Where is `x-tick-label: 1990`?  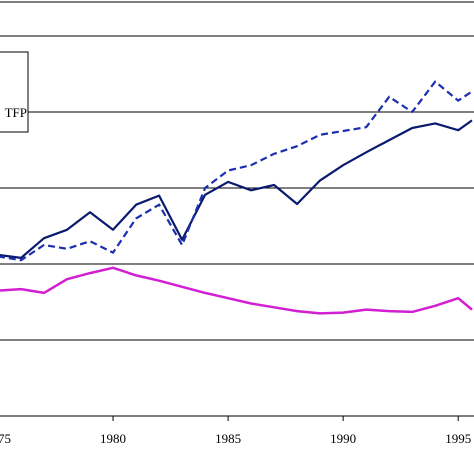
x-tick-label: 1990 is located at coordinates (343, 438).